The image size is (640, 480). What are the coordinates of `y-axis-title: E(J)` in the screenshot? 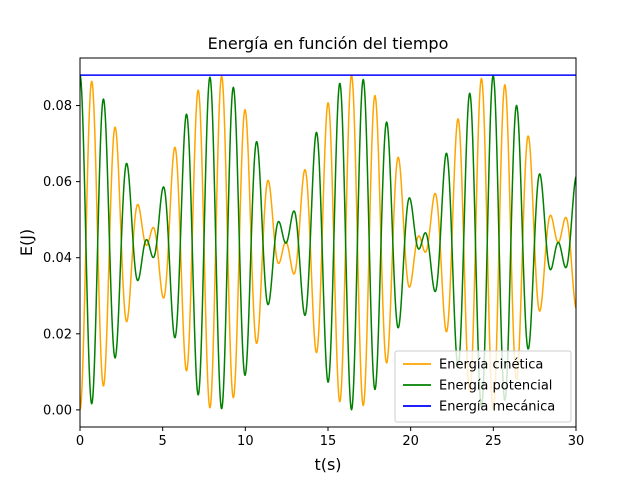 It's located at (26, 242).